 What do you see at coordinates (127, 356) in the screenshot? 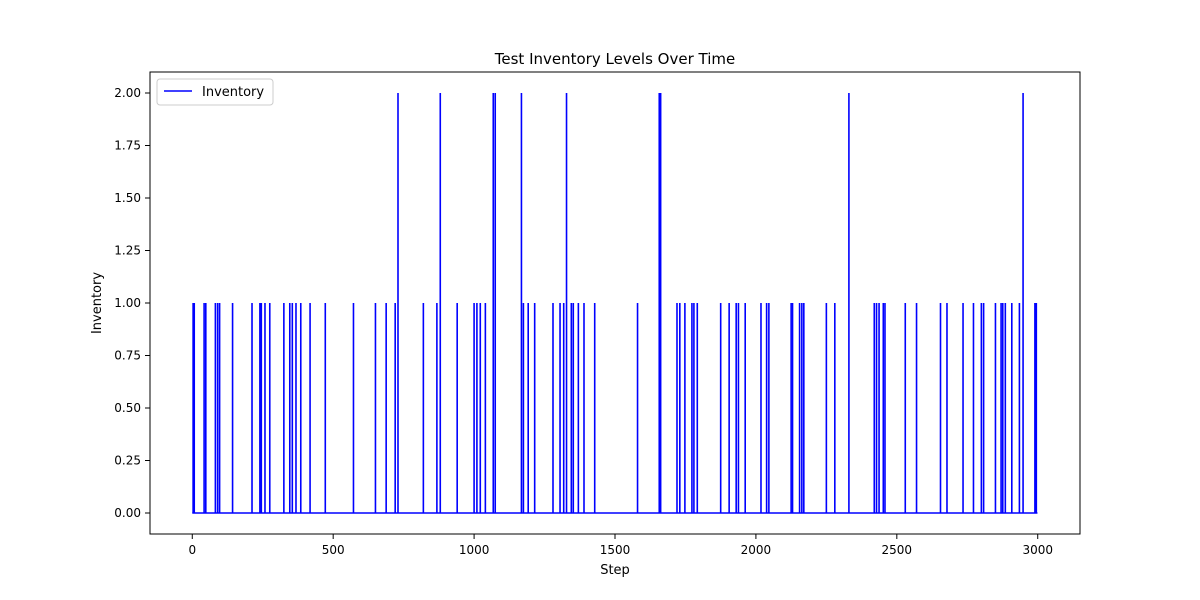
I see `y-tick-label: 0.75` at bounding box center [127, 356].